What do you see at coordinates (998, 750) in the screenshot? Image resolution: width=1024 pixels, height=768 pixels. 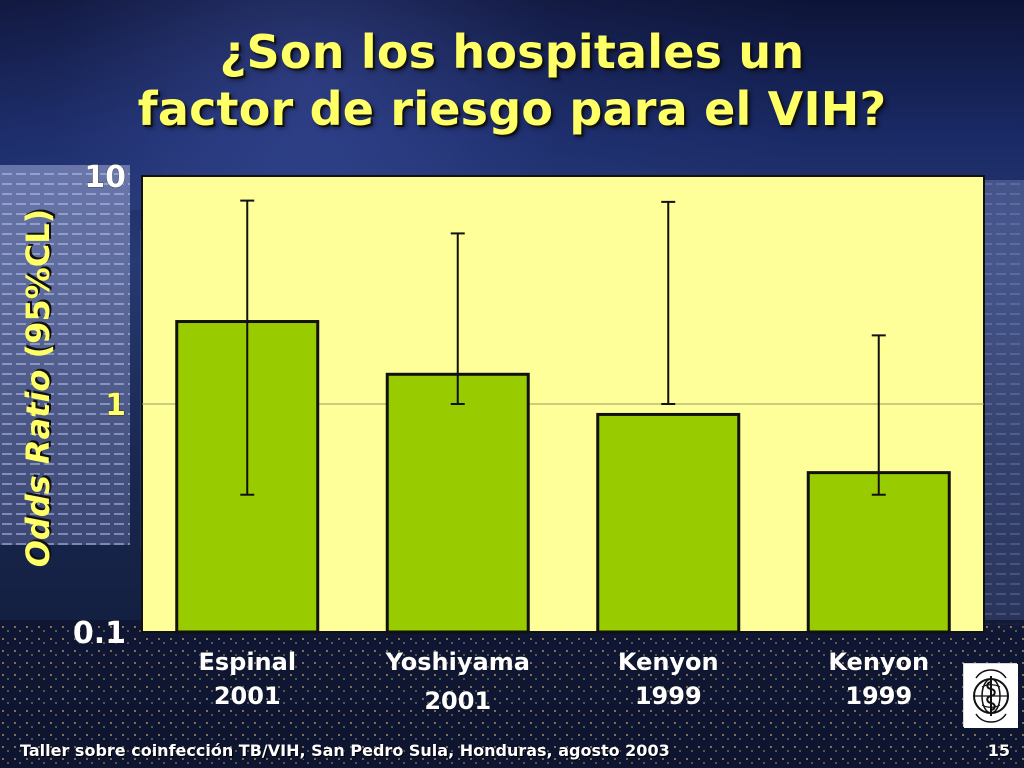 I see `page-number: 15` at bounding box center [998, 750].